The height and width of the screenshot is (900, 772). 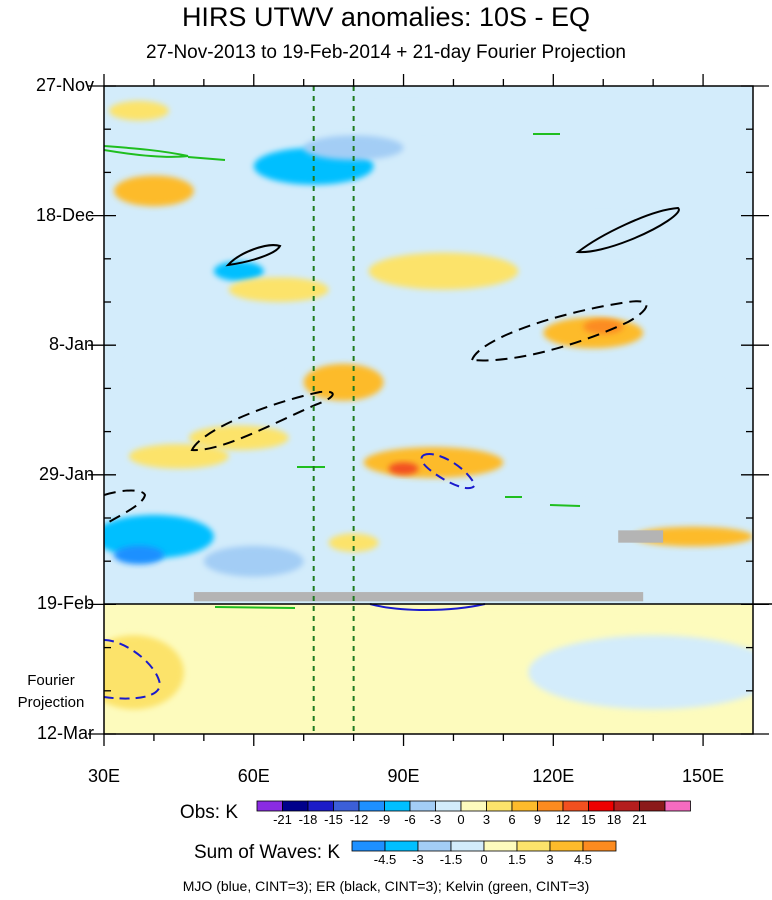 What do you see at coordinates (64, 214) in the screenshot?
I see `y-tick-label: 18-Dec` at bounding box center [64, 214].